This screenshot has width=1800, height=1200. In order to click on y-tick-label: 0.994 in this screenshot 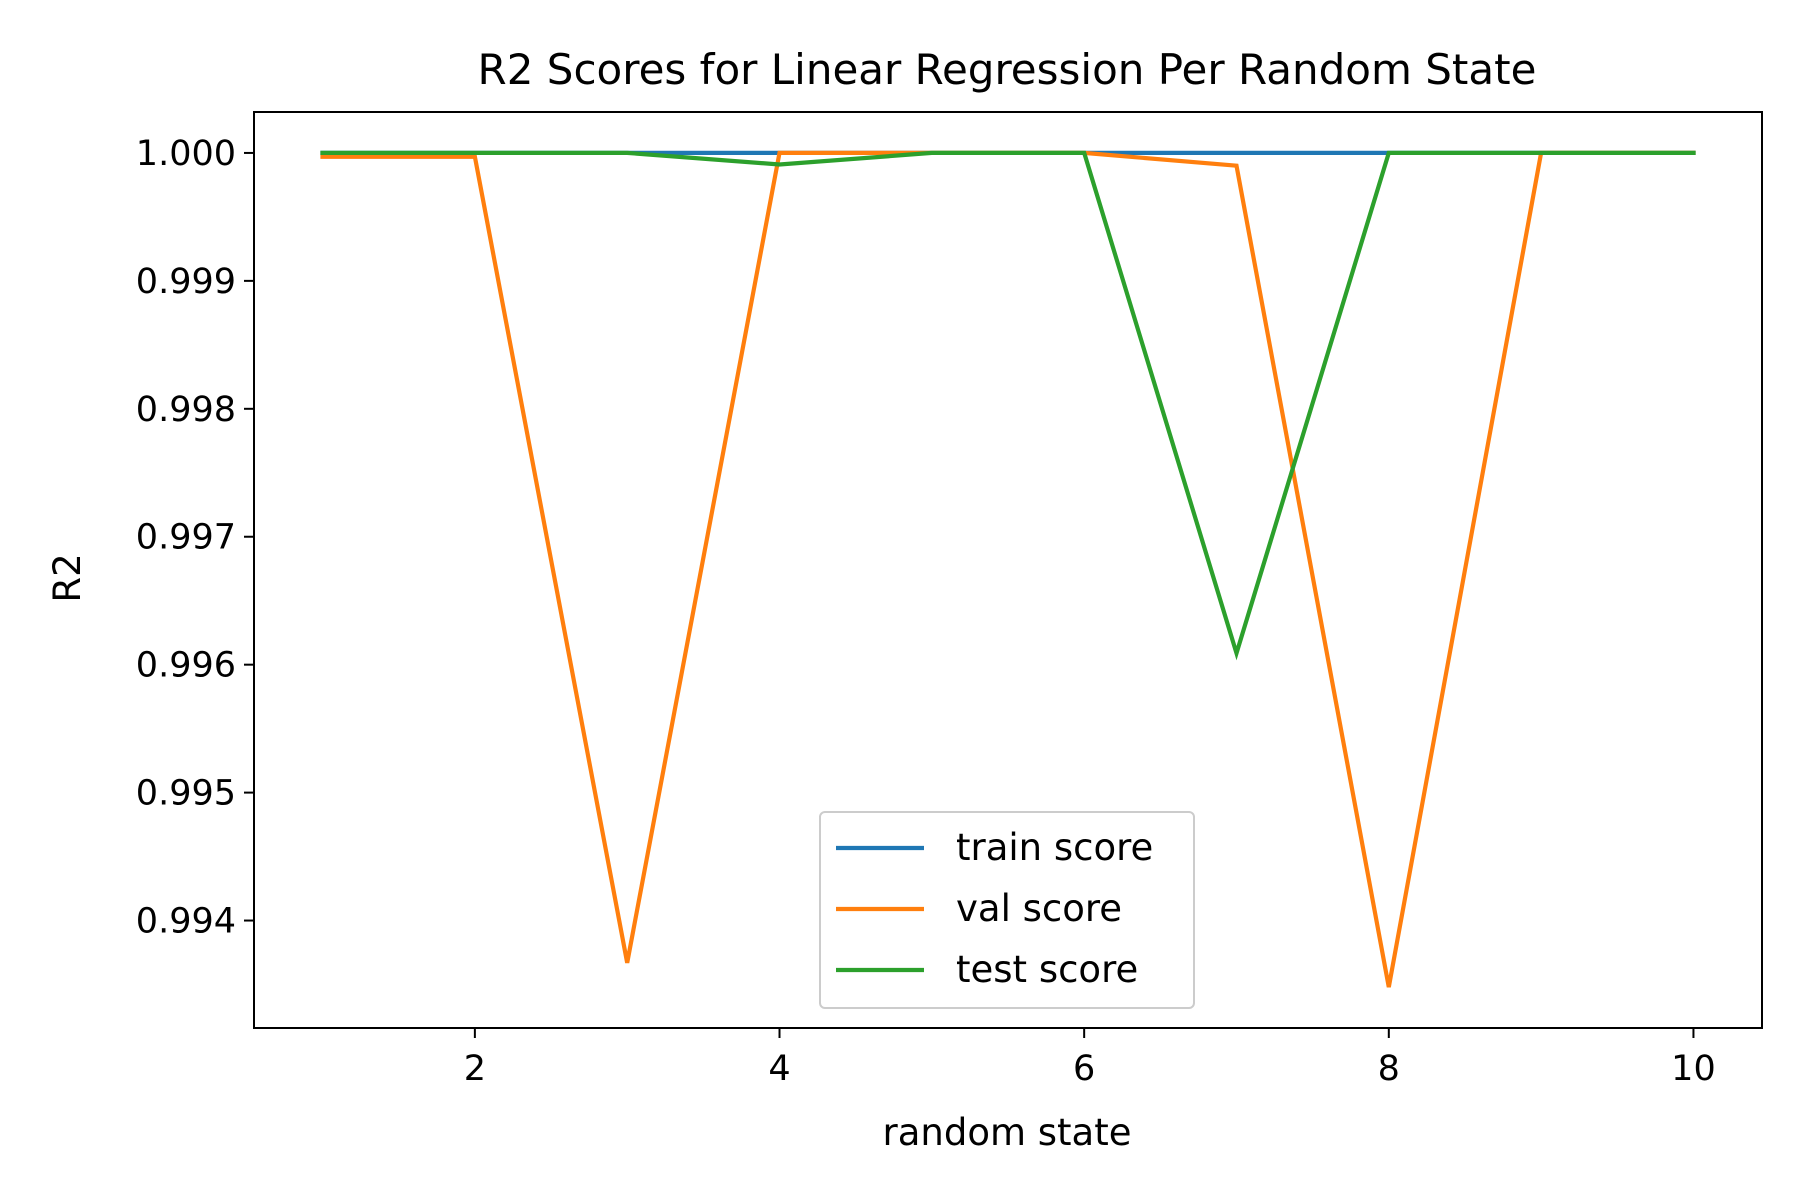, I will do `click(186, 922)`.